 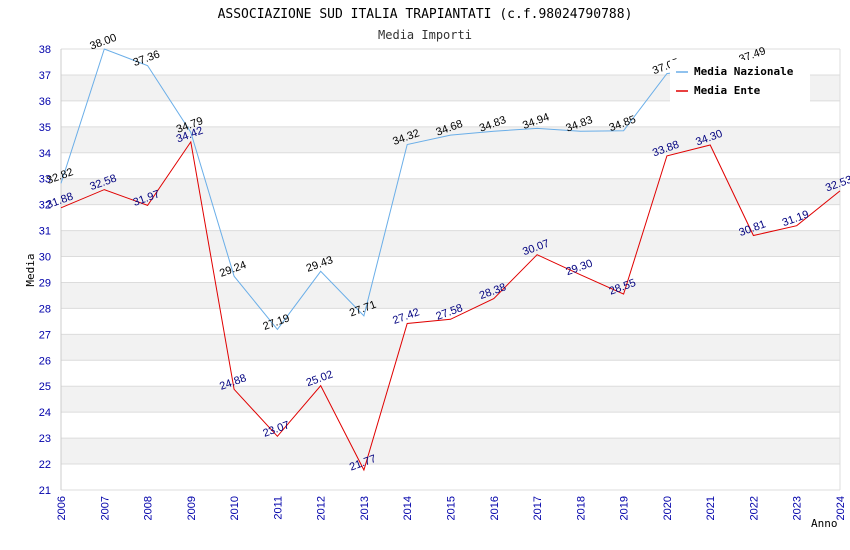 I want to click on x-tick-label: 2008, so click(x=149, y=508).